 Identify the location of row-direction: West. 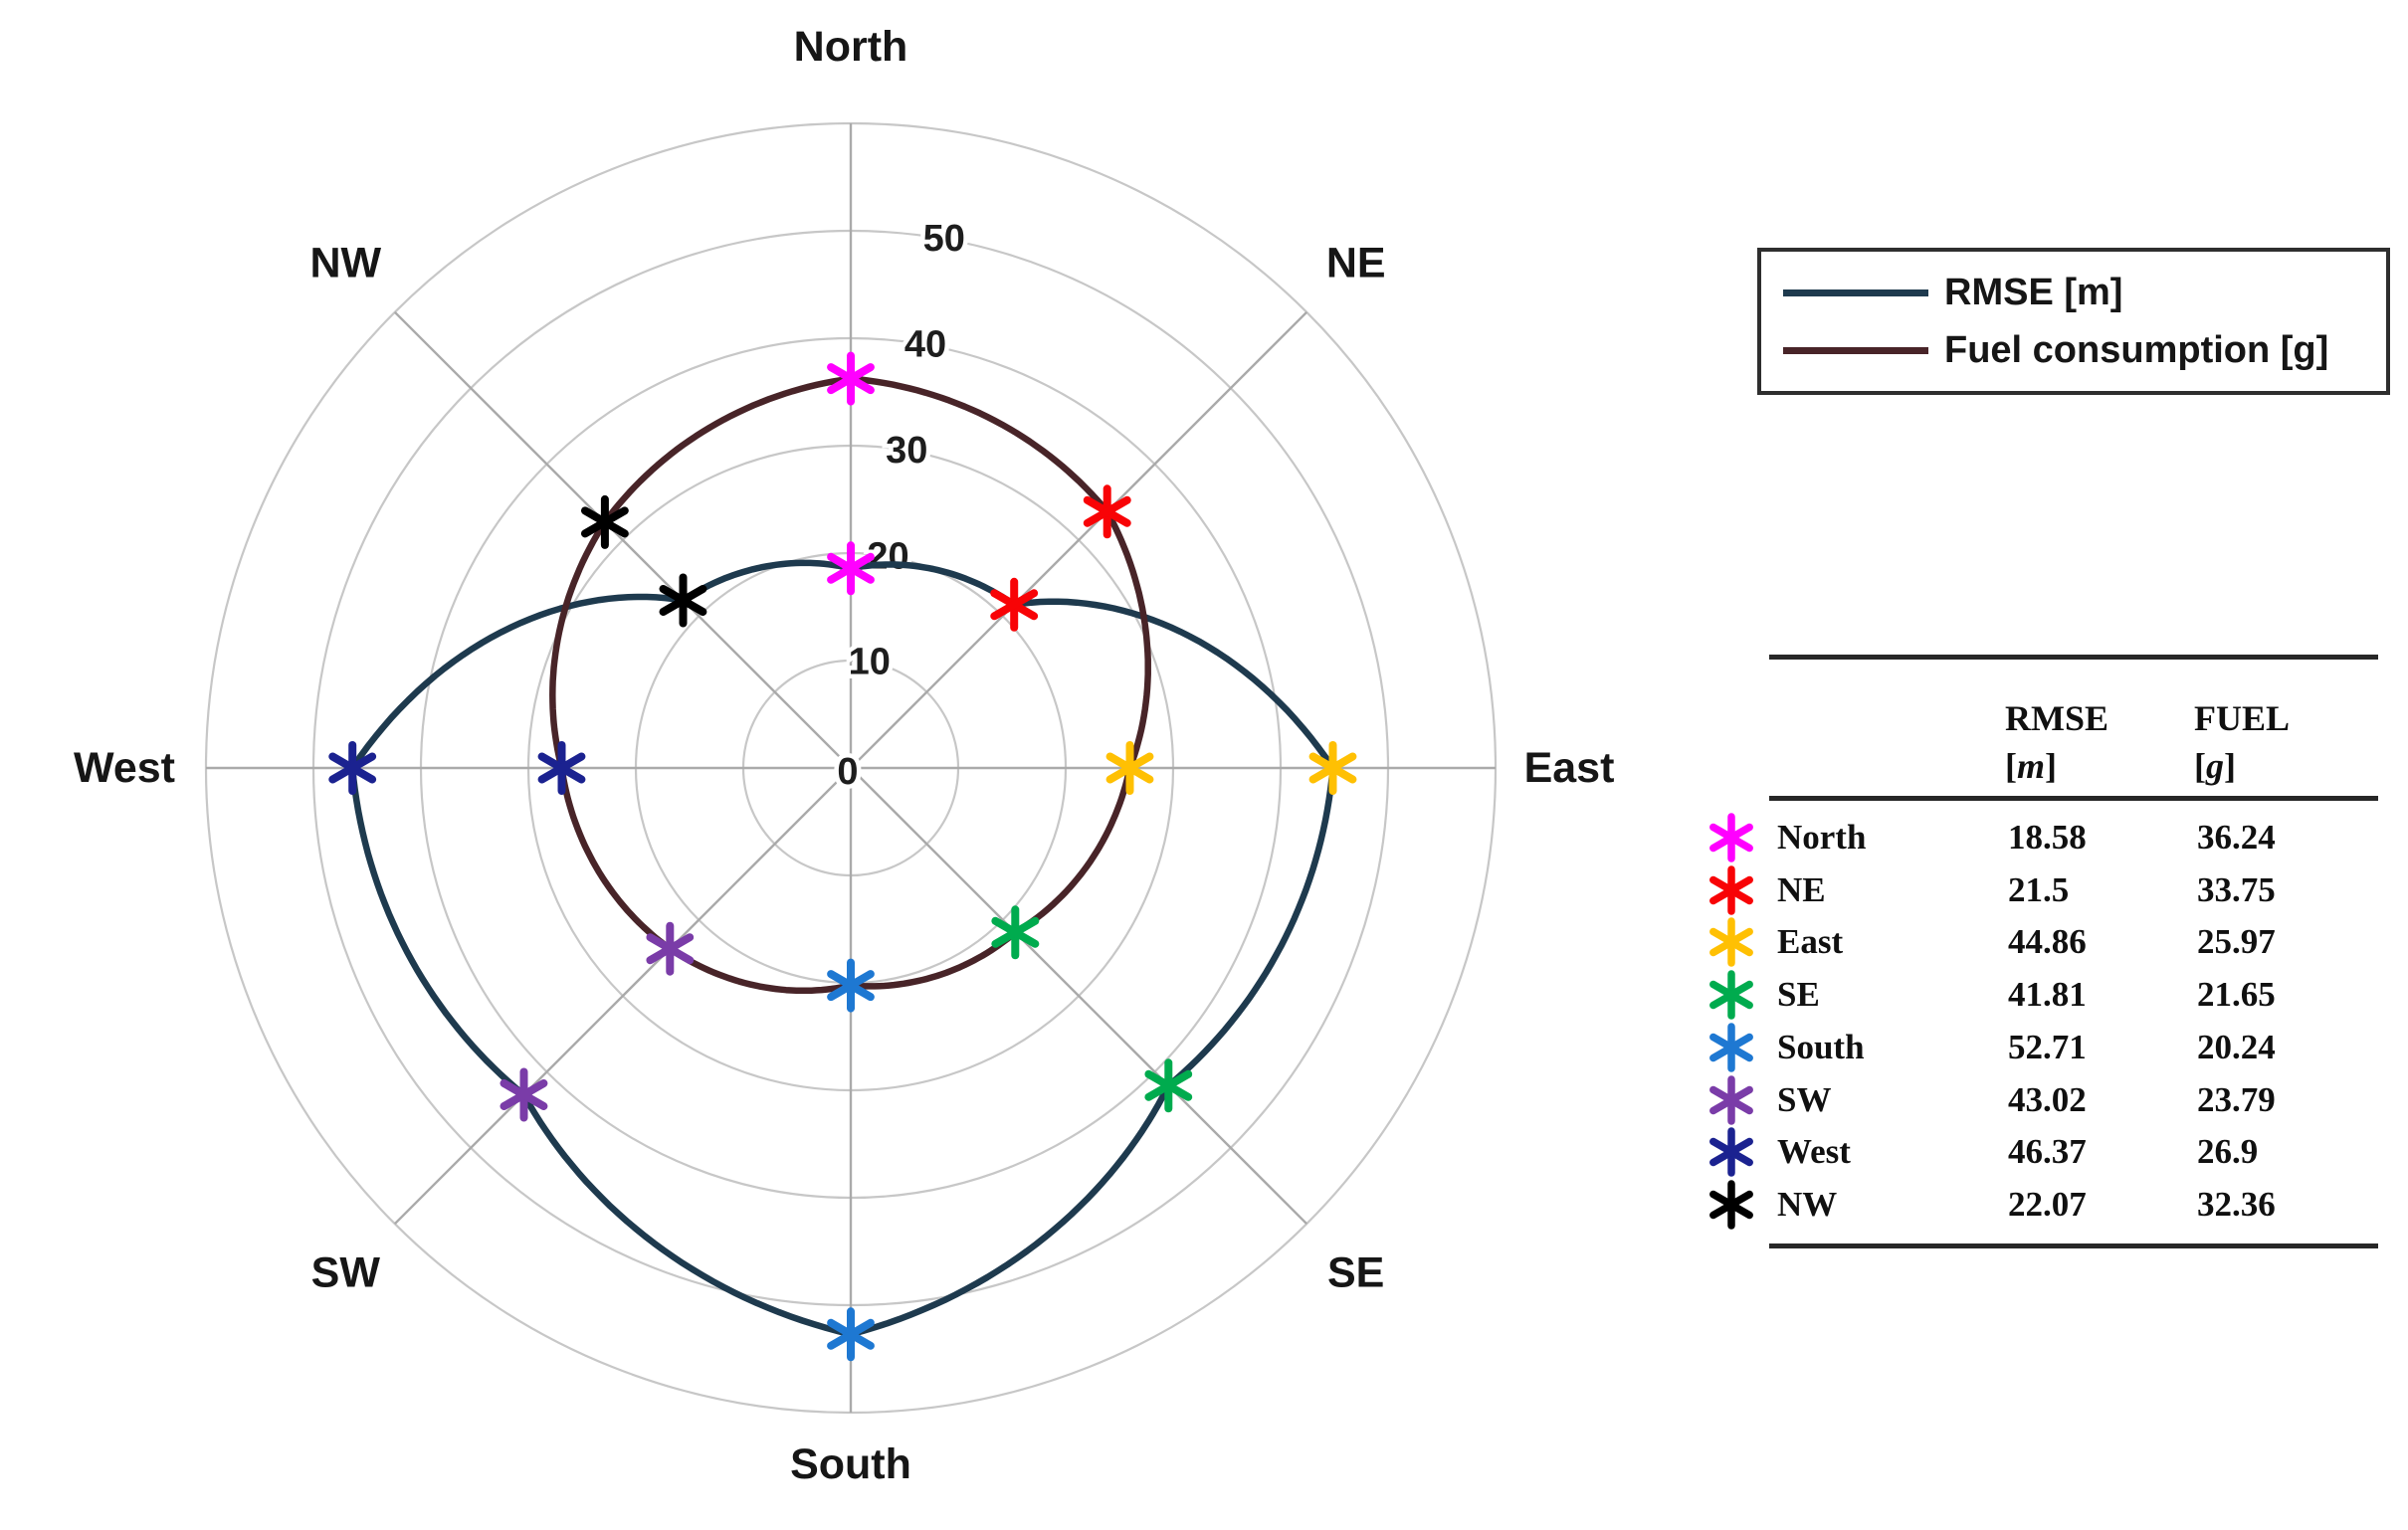
(1814, 1151).